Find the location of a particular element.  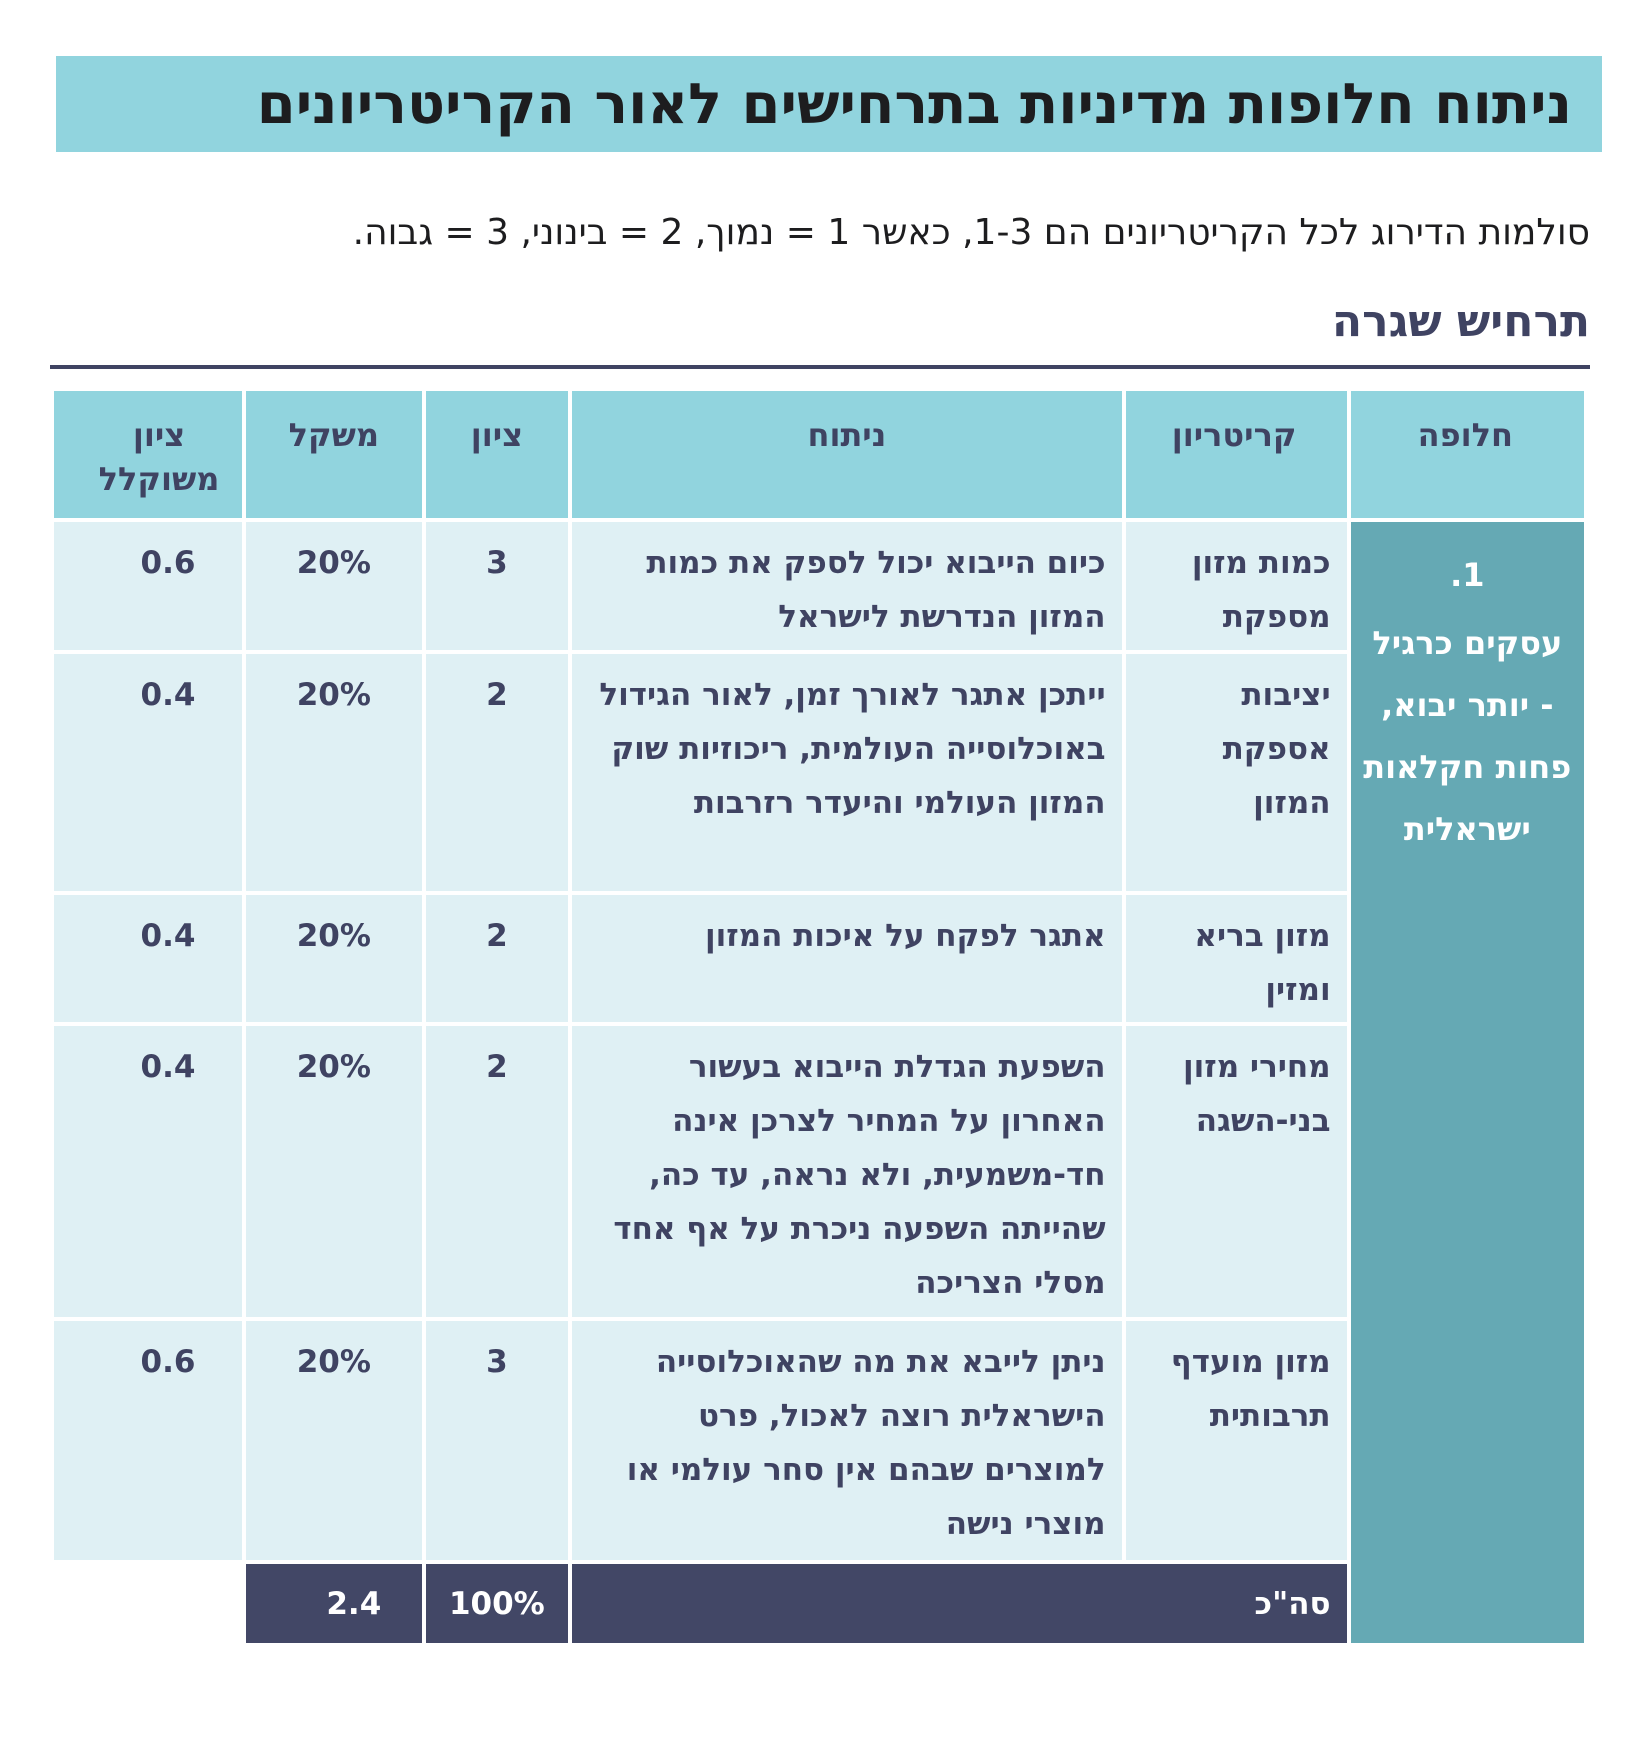

alternative-number: 1. is located at coordinates (1467, 575).